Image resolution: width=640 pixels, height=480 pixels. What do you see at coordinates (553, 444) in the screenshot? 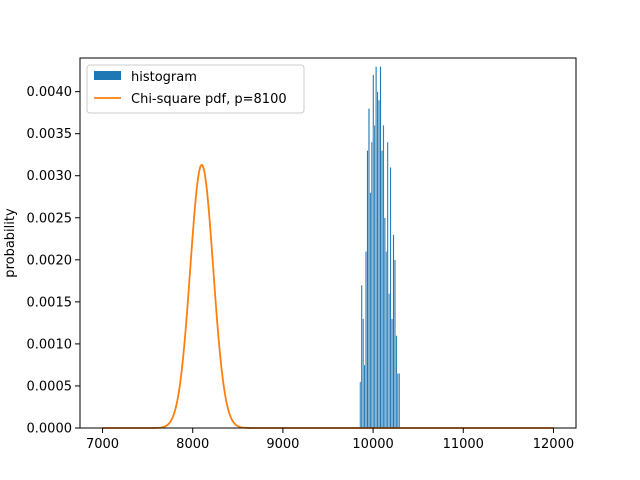
I see `x-tick-label: 12000` at bounding box center [553, 444].